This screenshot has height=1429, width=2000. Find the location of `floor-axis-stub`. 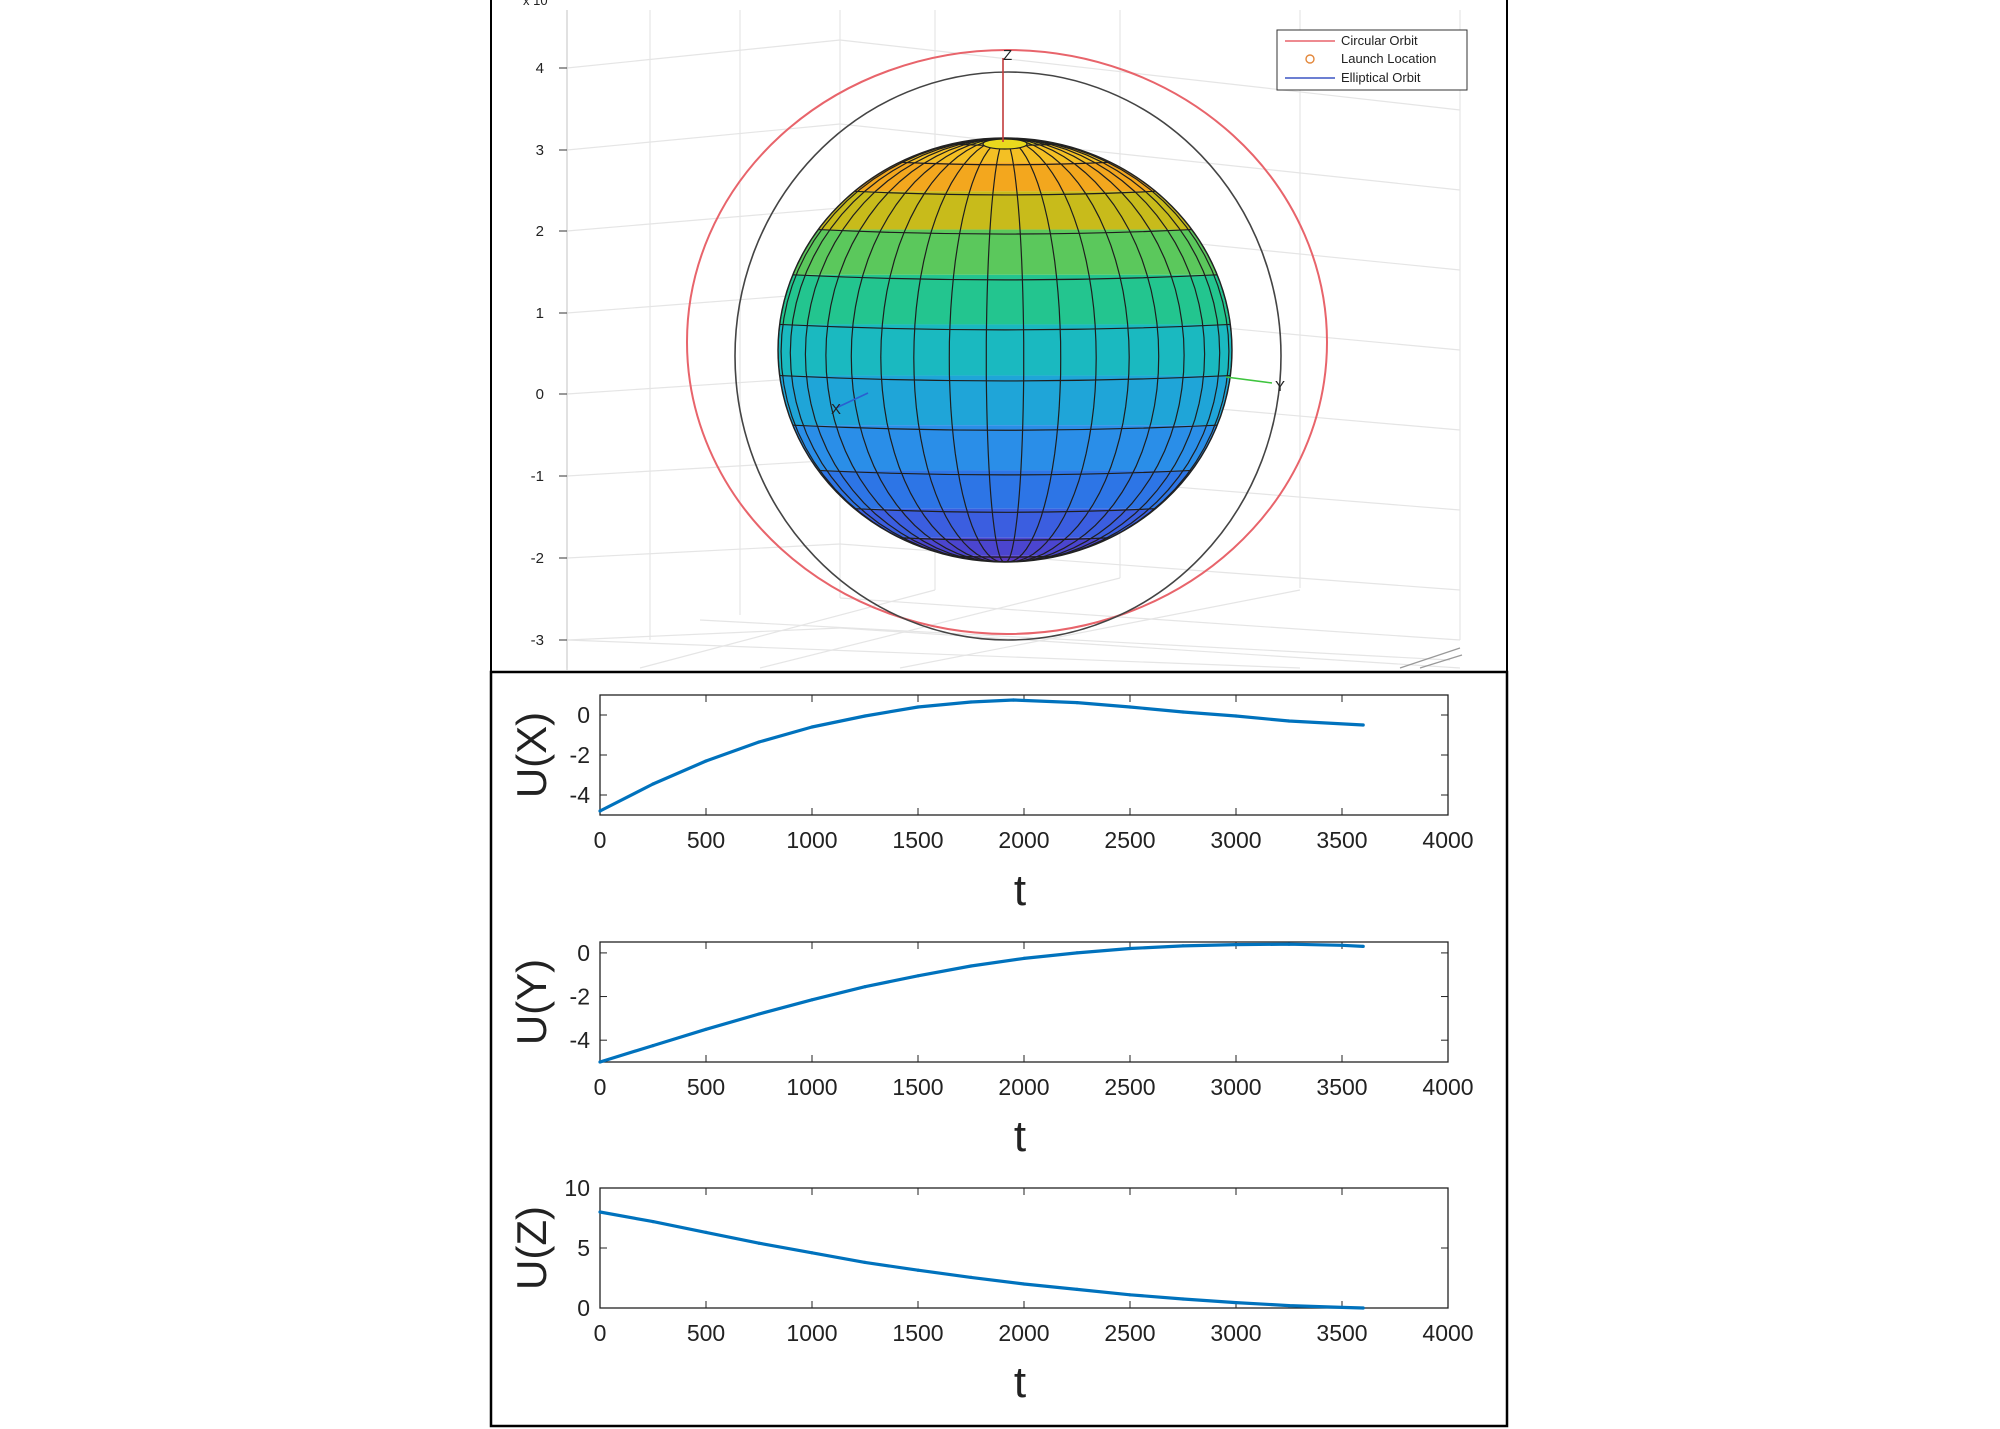

floor-axis-stub is located at coordinates (1431, 658).